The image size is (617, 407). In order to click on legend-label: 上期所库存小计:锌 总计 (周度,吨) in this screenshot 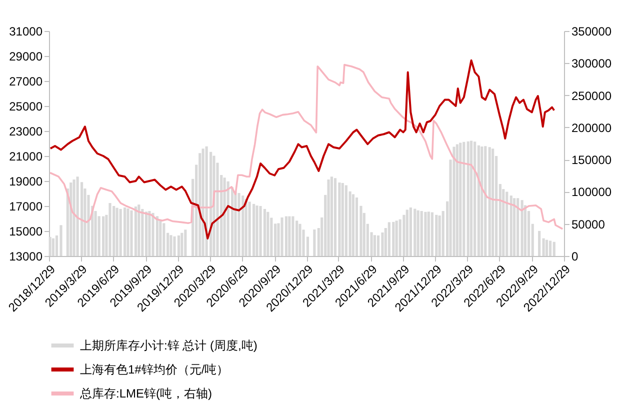, I will do `click(169, 345)`.